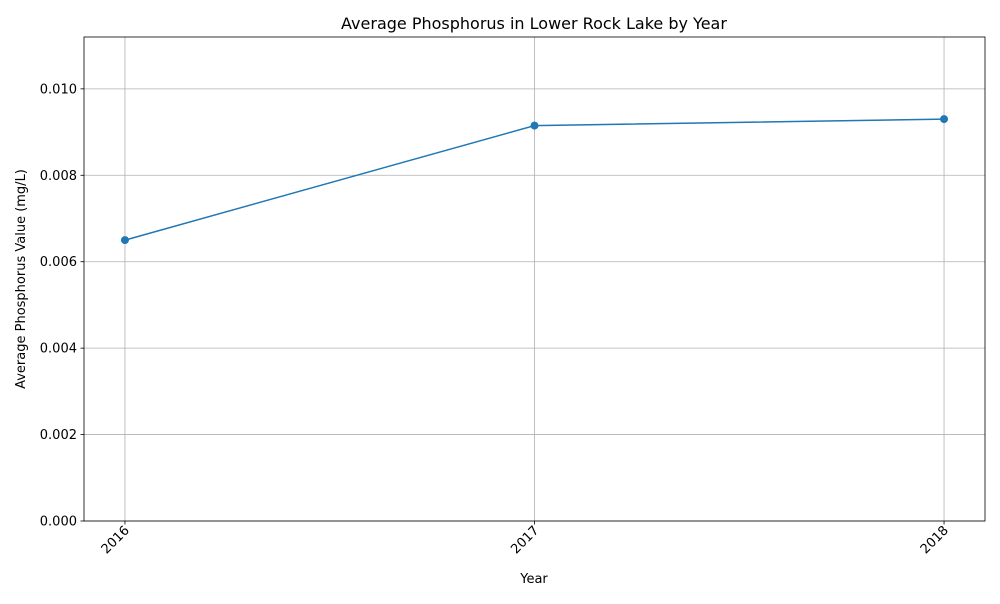 The image size is (1000, 604). What do you see at coordinates (58, 89) in the screenshot?
I see `y-tick-label: 0.010` at bounding box center [58, 89].